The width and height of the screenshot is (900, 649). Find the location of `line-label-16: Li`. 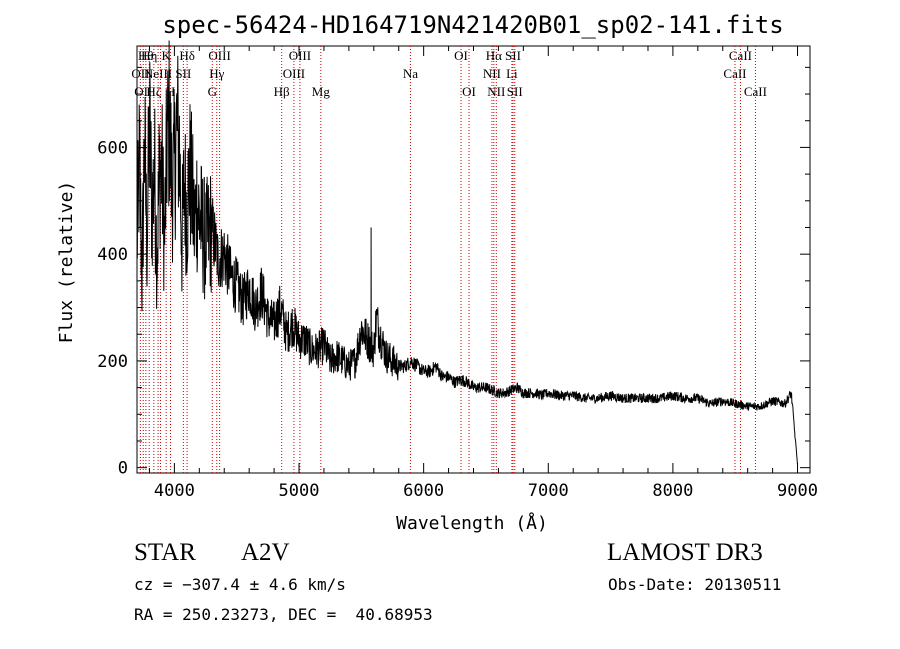

line-label-16: Li is located at coordinates (512, 73).